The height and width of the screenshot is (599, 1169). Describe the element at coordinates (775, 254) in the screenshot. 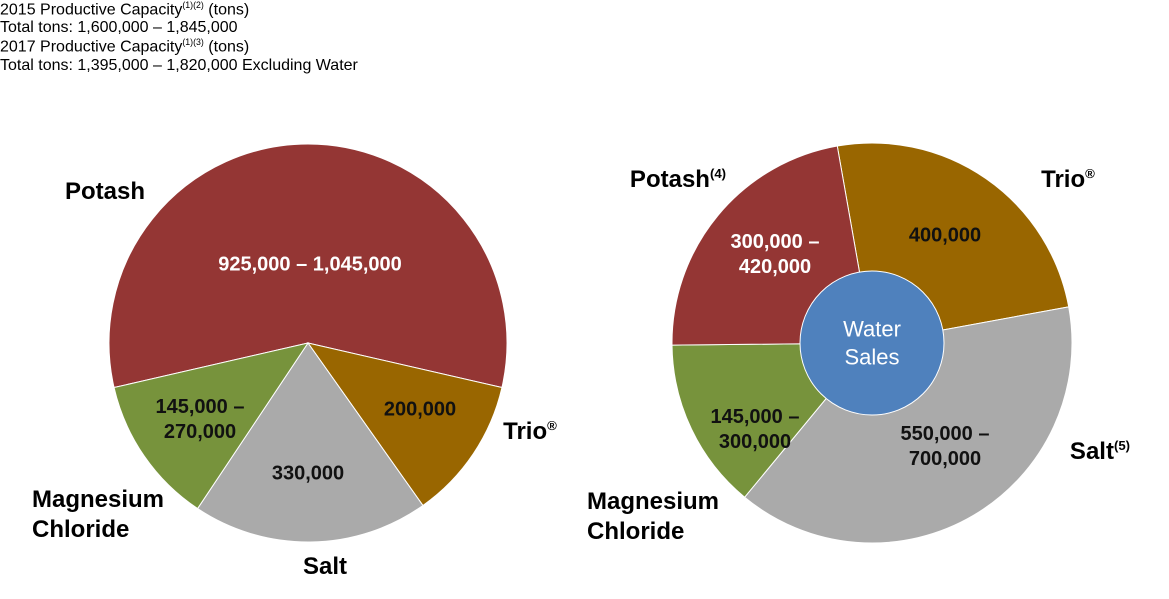

I see `value-label: 300,000 – 420,000` at that location.